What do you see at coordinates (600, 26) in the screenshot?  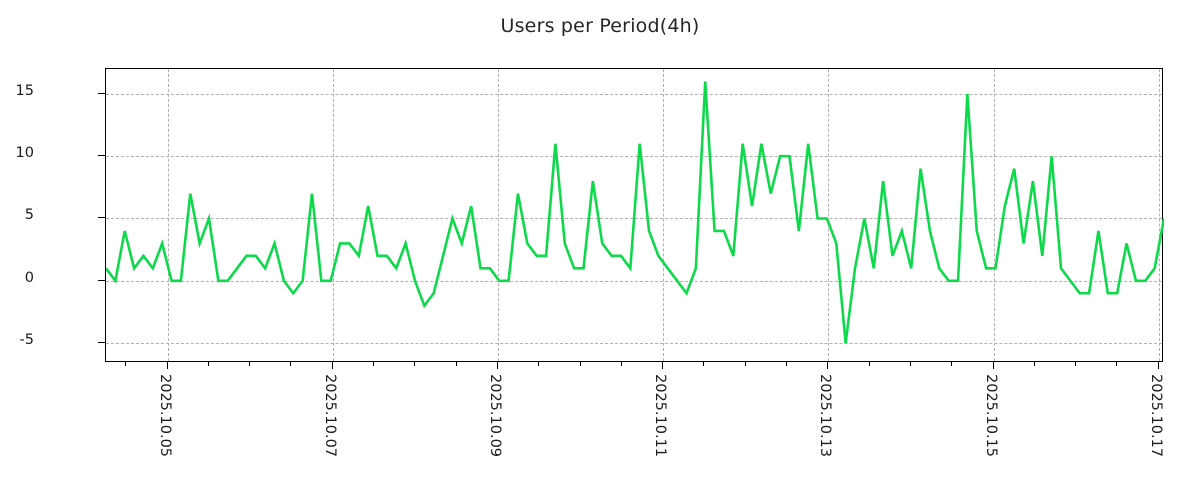 I see `chart-title: Users per Period(4h)` at bounding box center [600, 26].